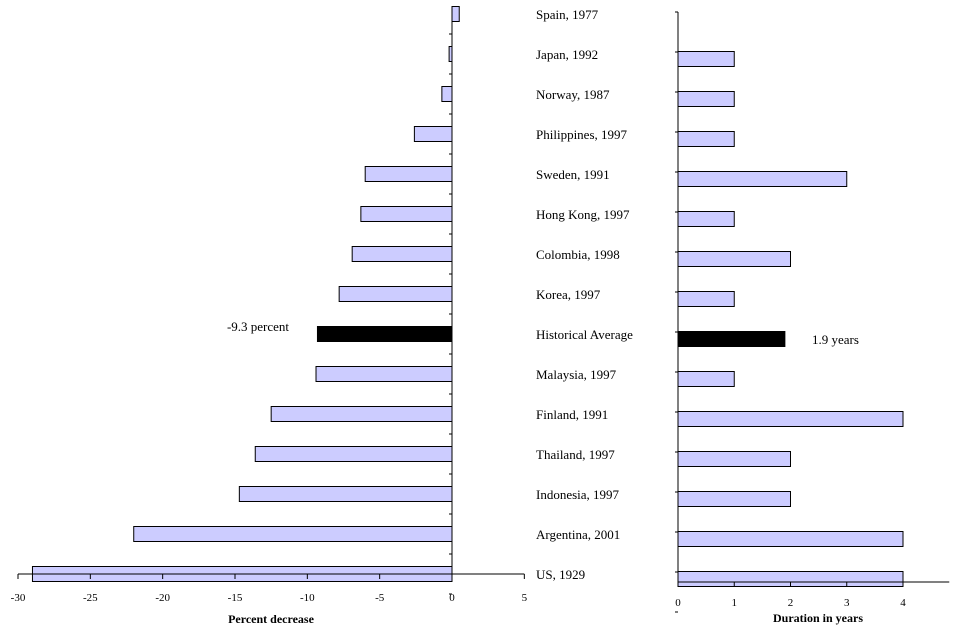 This screenshot has width=957, height=631. Describe the element at coordinates (235, 598) in the screenshot. I see `left-x-tick-label: -15` at that location.